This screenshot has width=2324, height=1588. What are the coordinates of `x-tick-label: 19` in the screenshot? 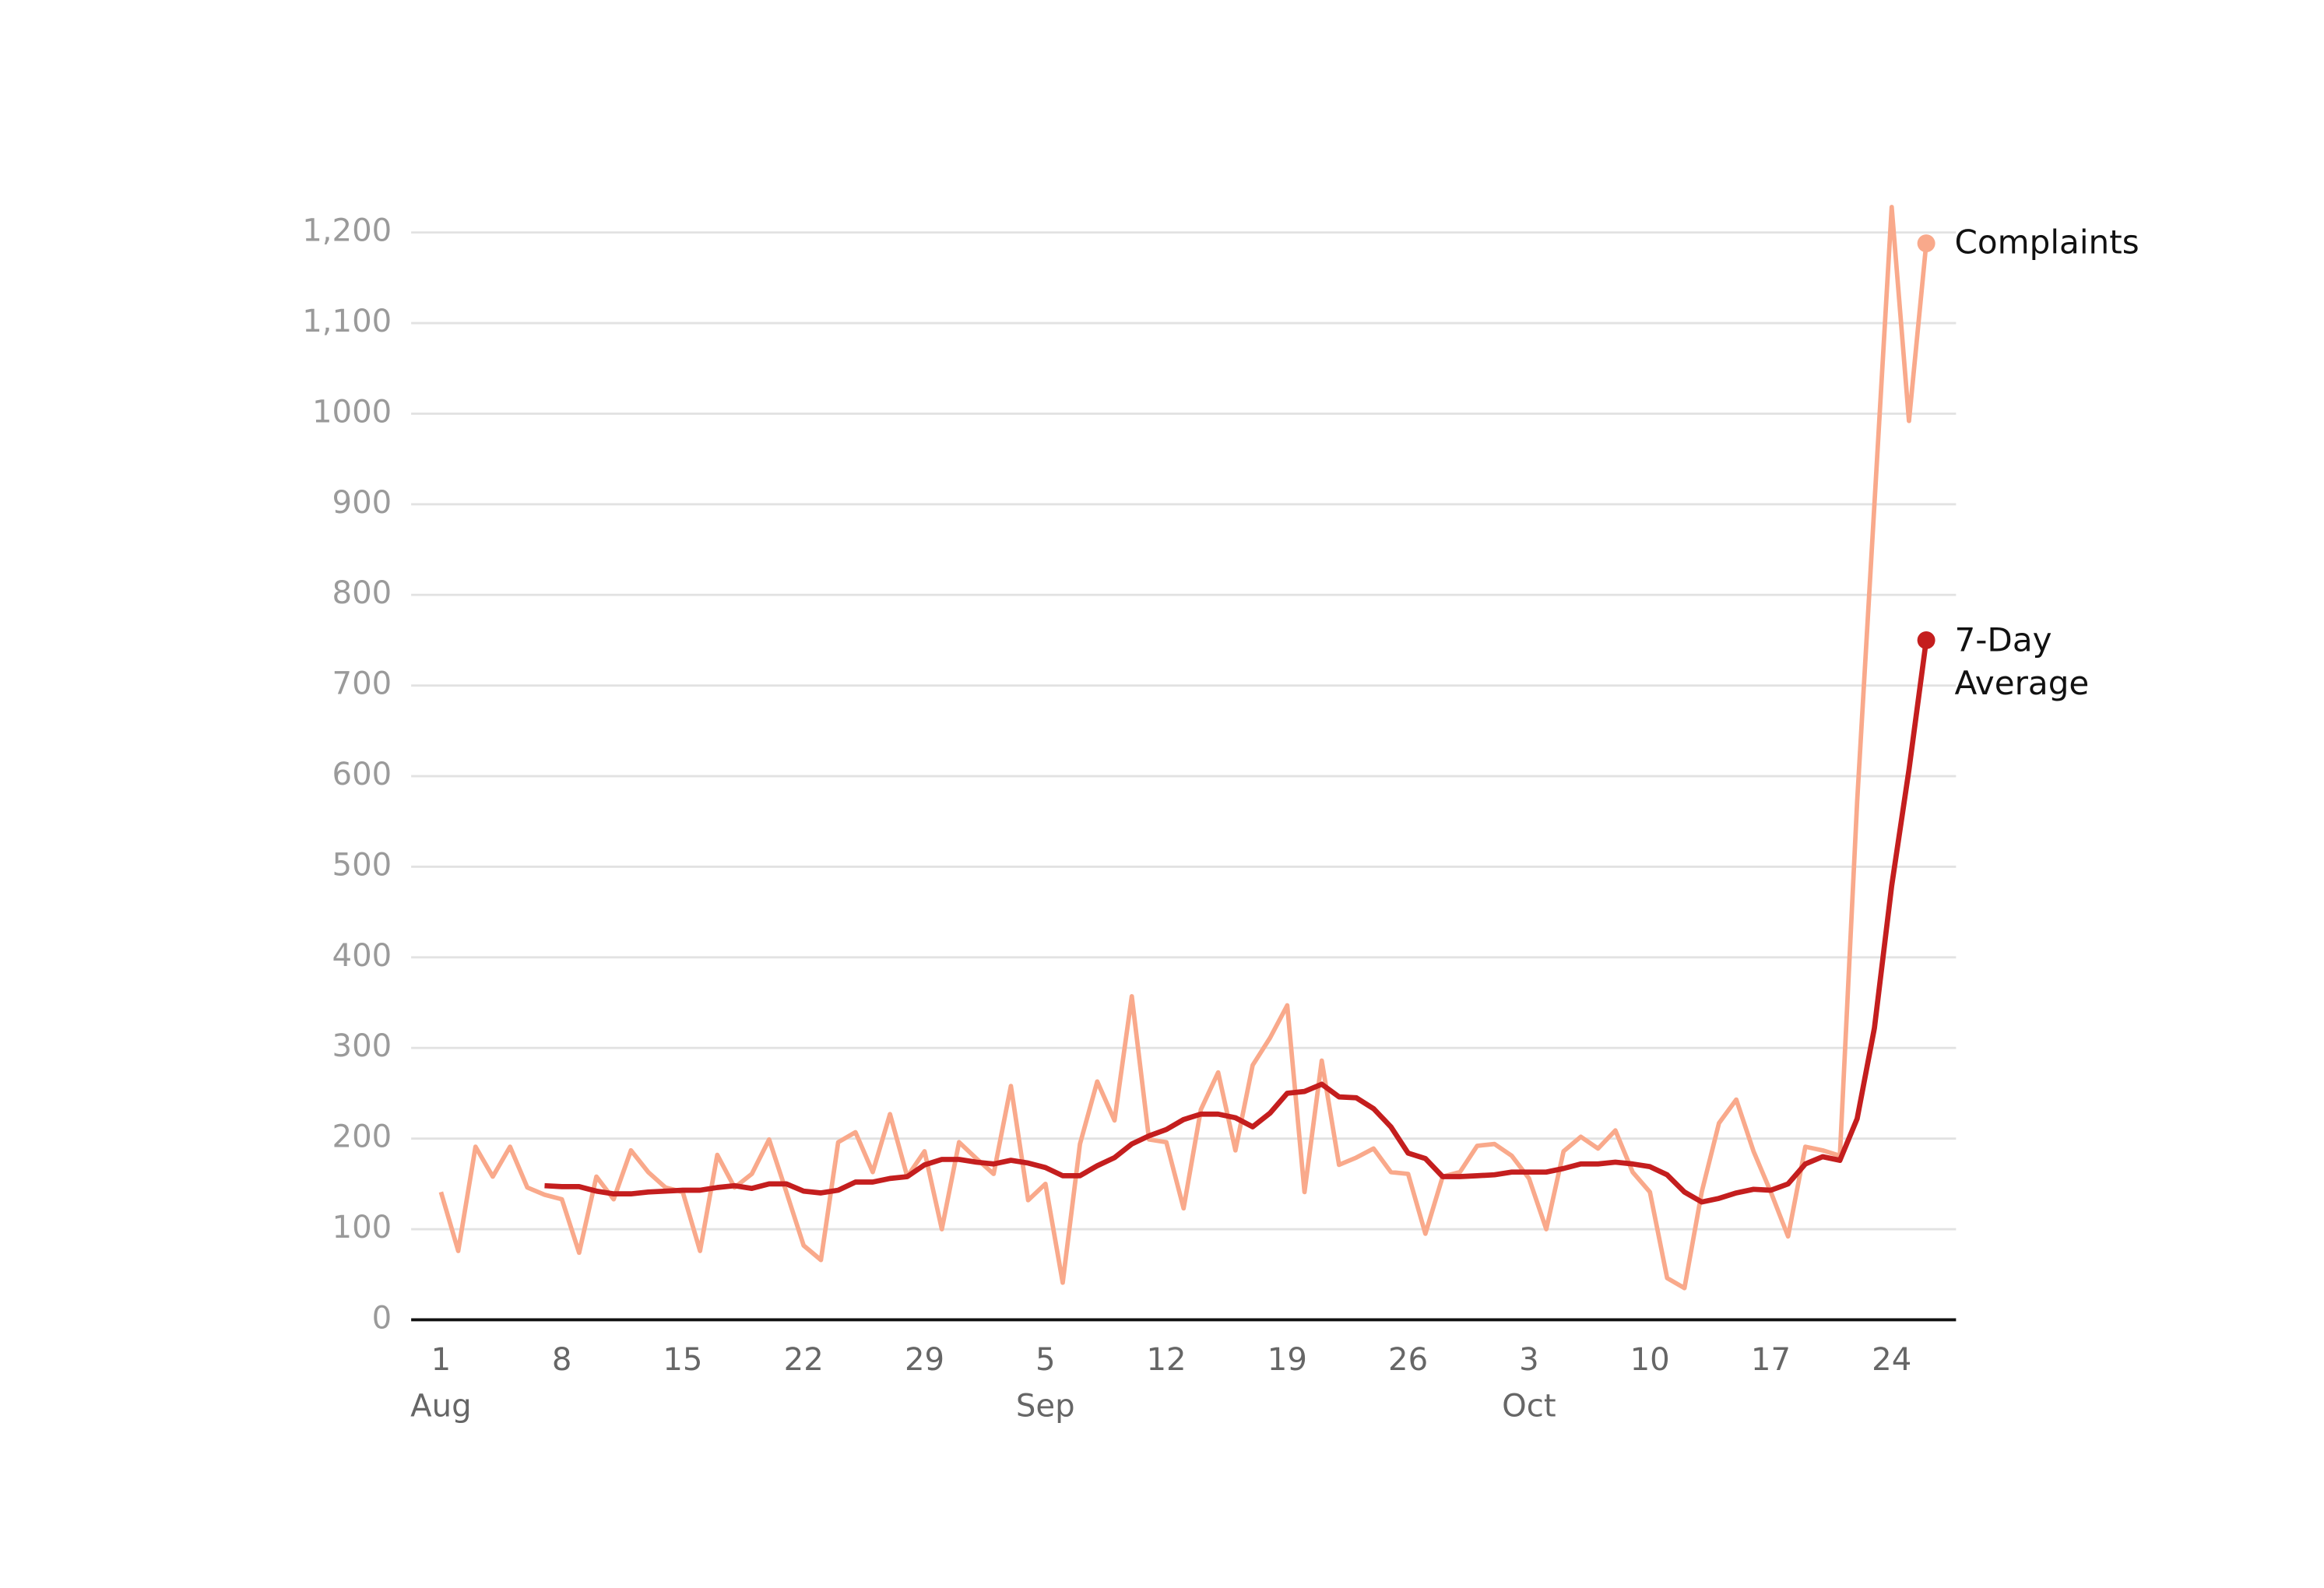 It's located at (1287, 1360).